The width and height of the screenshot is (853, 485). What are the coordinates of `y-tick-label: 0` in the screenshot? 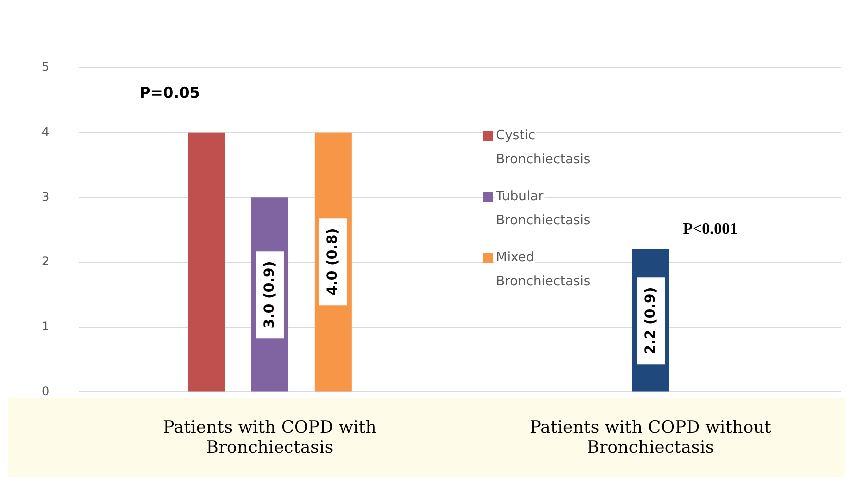 It's located at (46, 391).